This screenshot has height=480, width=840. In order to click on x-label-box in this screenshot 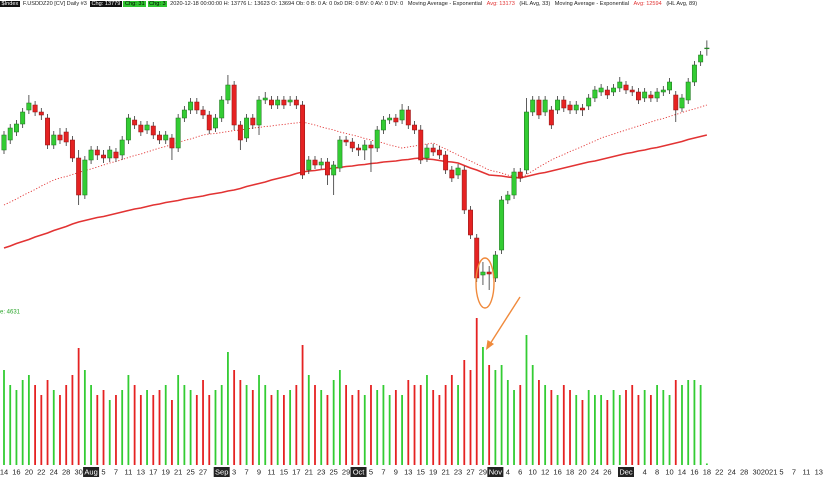, I will do `click(495, 472)`.